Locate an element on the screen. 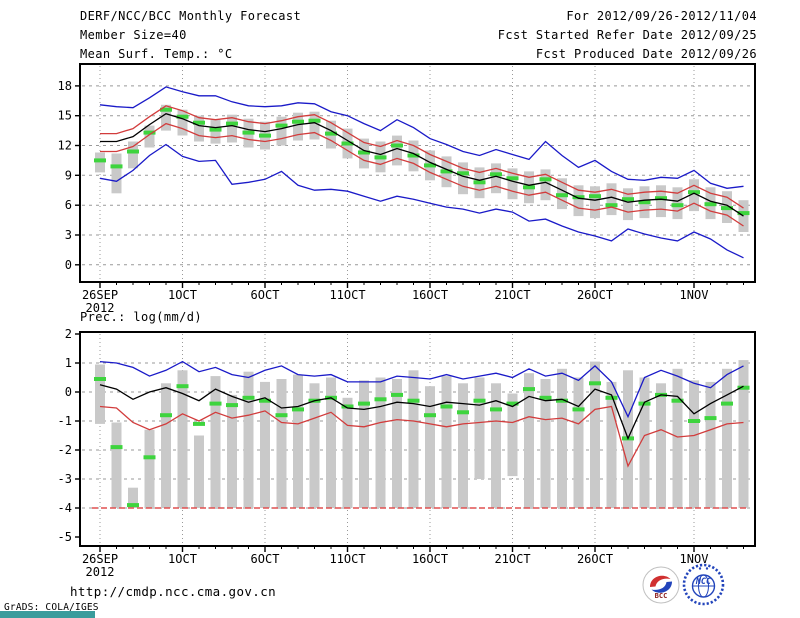  precip-chart-title: Prec.: log(mm/d) is located at coordinates (141, 317).